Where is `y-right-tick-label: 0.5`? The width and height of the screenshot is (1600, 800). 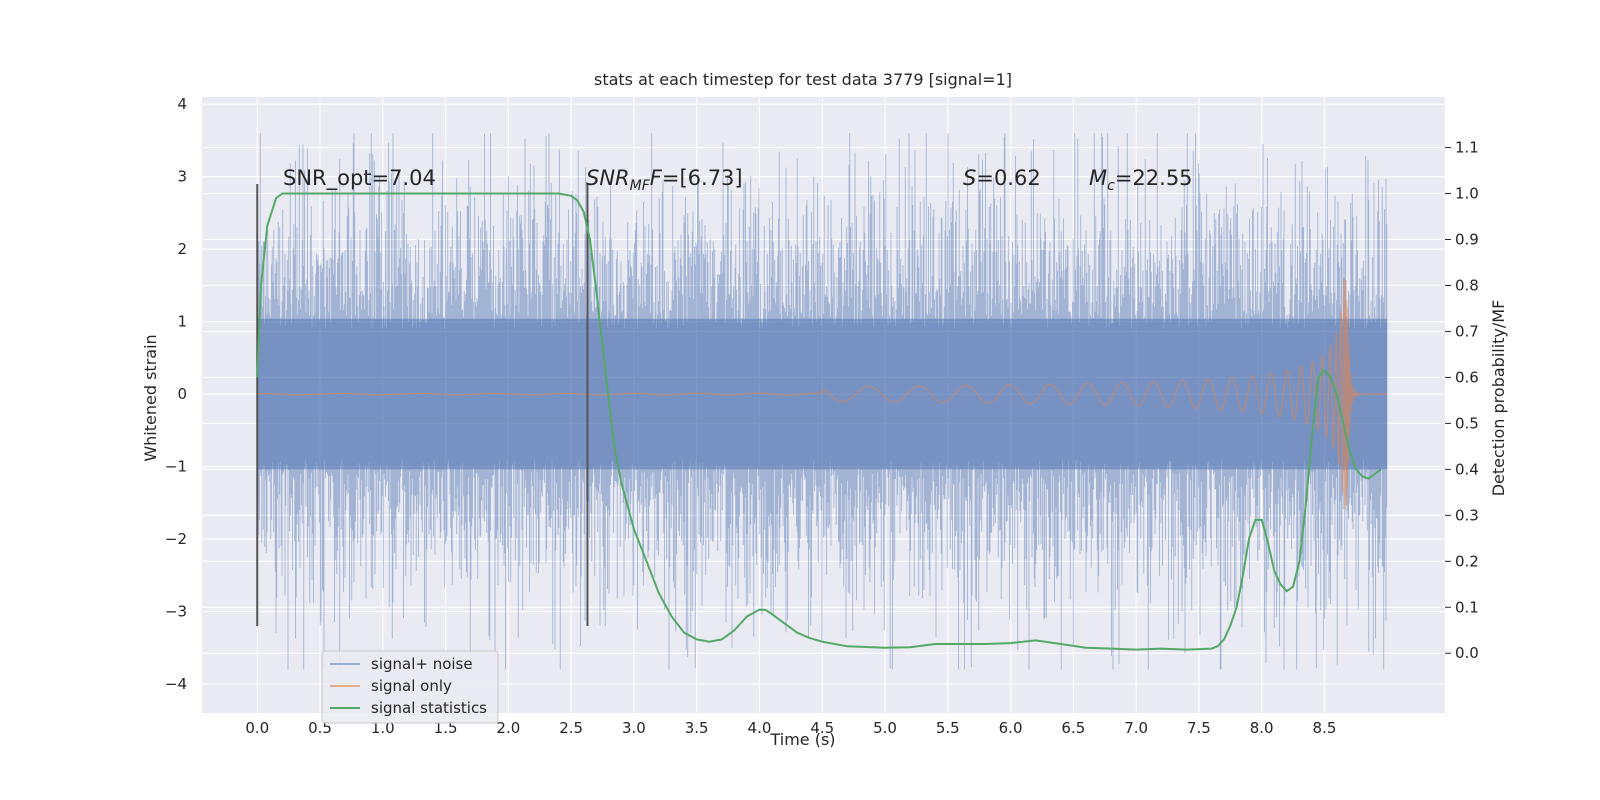 y-right-tick-label: 0.5 is located at coordinates (1467, 423).